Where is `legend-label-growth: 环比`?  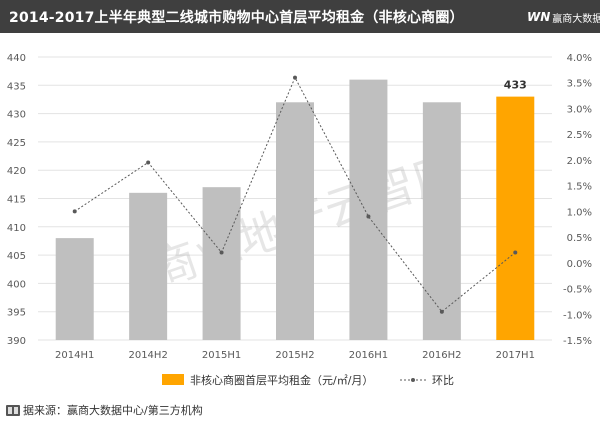
legend-label-growth: 环比 is located at coordinates (443, 380).